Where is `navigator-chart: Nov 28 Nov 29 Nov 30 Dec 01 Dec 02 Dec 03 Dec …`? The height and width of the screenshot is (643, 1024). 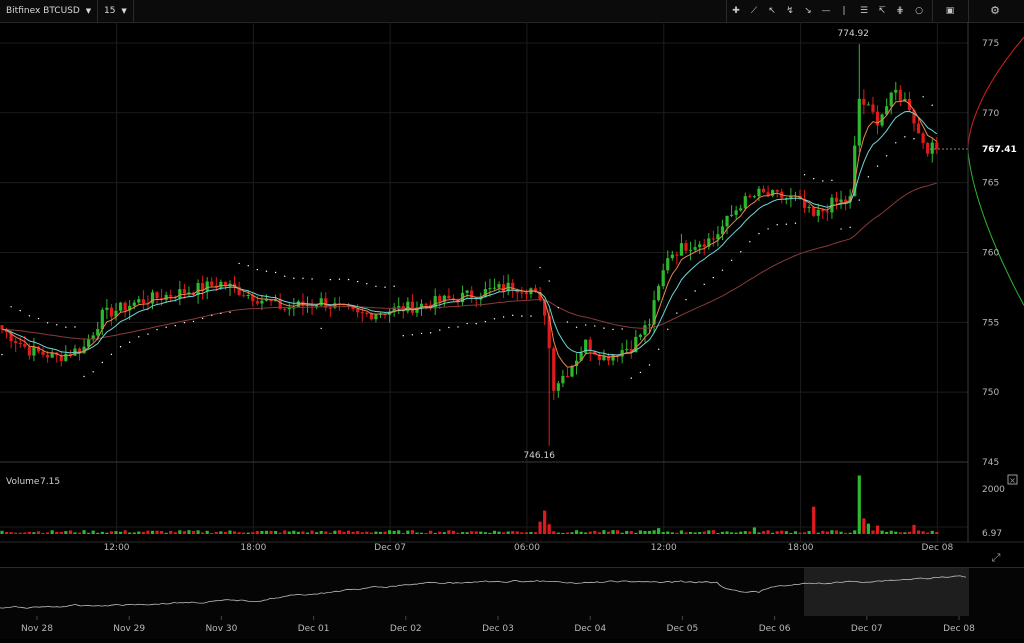
navigator-chart: Nov 28 Nov 29 Nov 30 Dec 01 Dec 02 Dec 03 Dec … is located at coordinates (512, 603).